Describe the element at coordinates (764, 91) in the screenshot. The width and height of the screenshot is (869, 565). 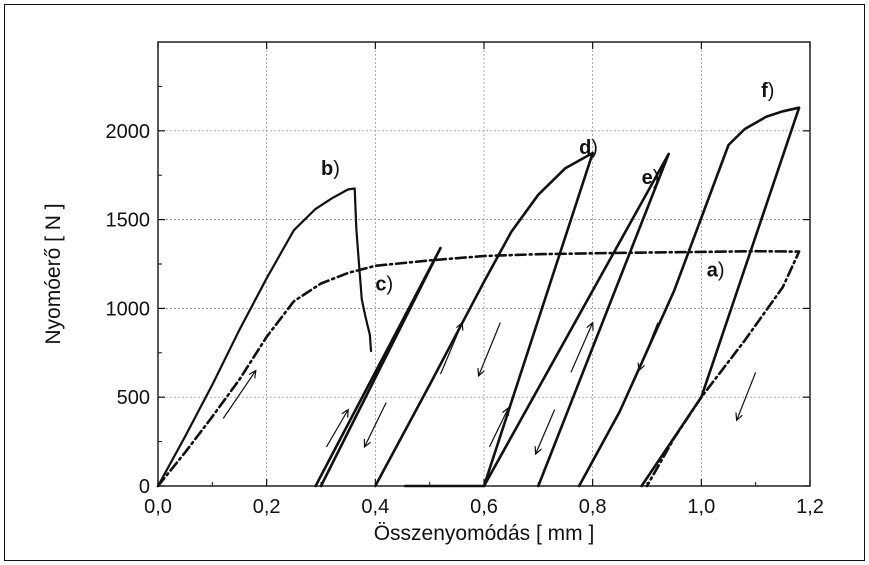
I see `curve-label-letter-f: f` at that location.